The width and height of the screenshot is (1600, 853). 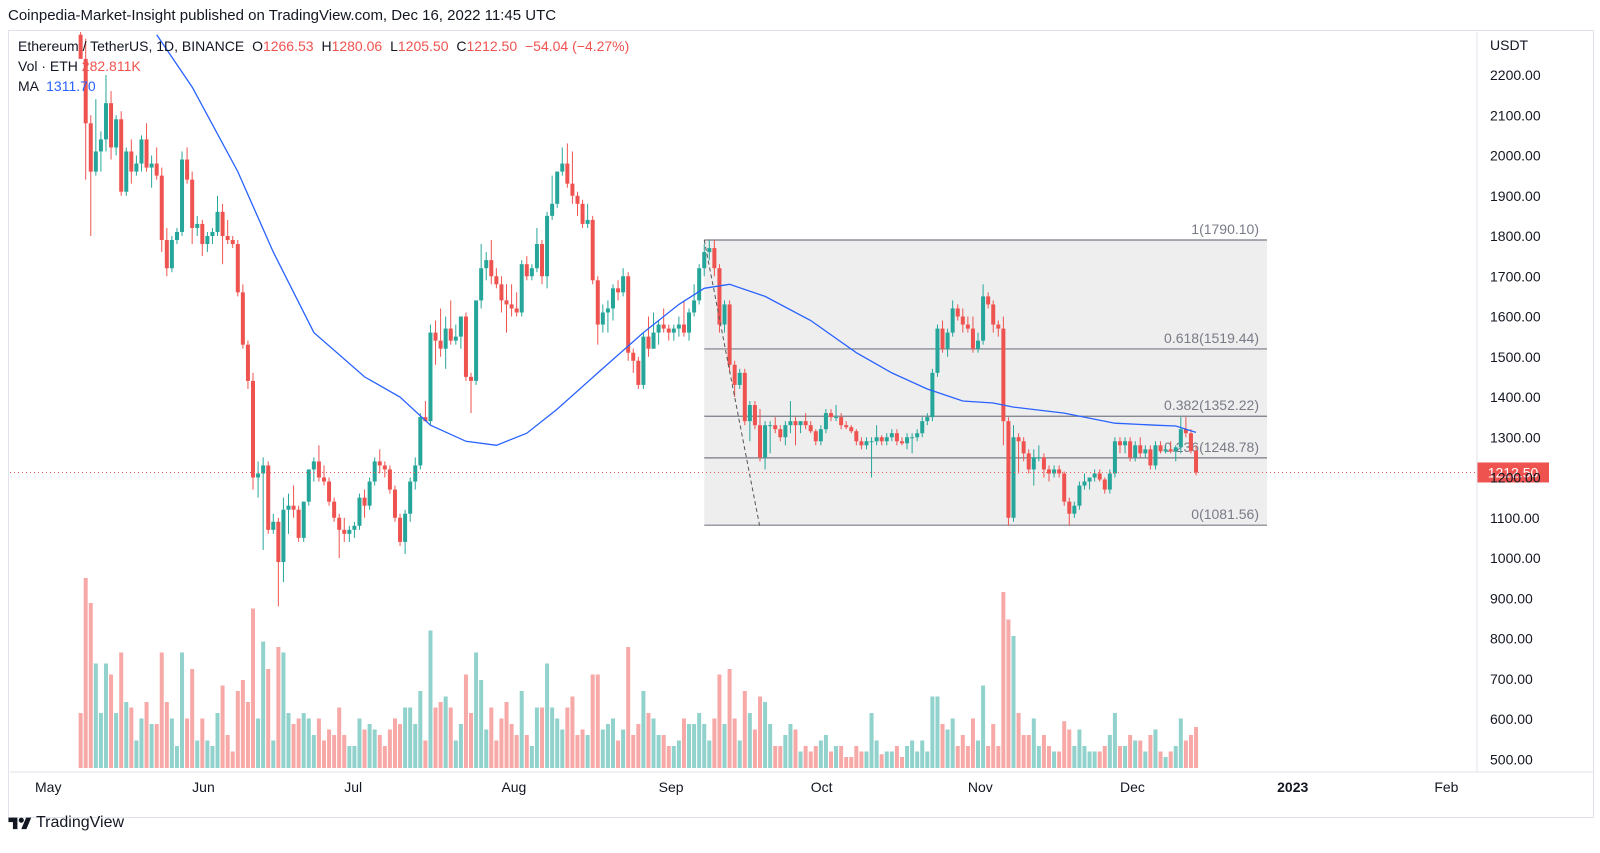 What do you see at coordinates (57, 86) in the screenshot?
I see `legend-ma: MA 1311.70` at bounding box center [57, 86].